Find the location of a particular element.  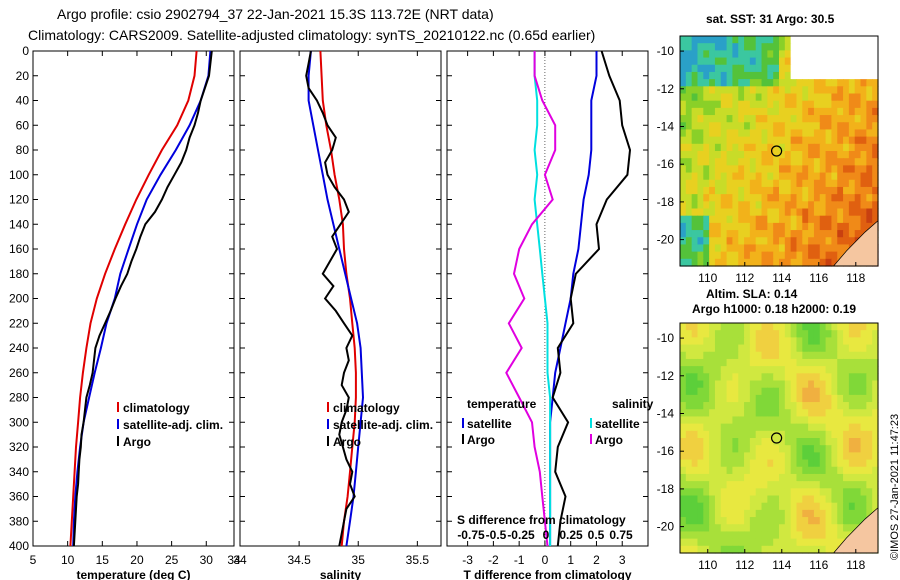

x-tick-label: 0 is located at coordinates (545, 560).